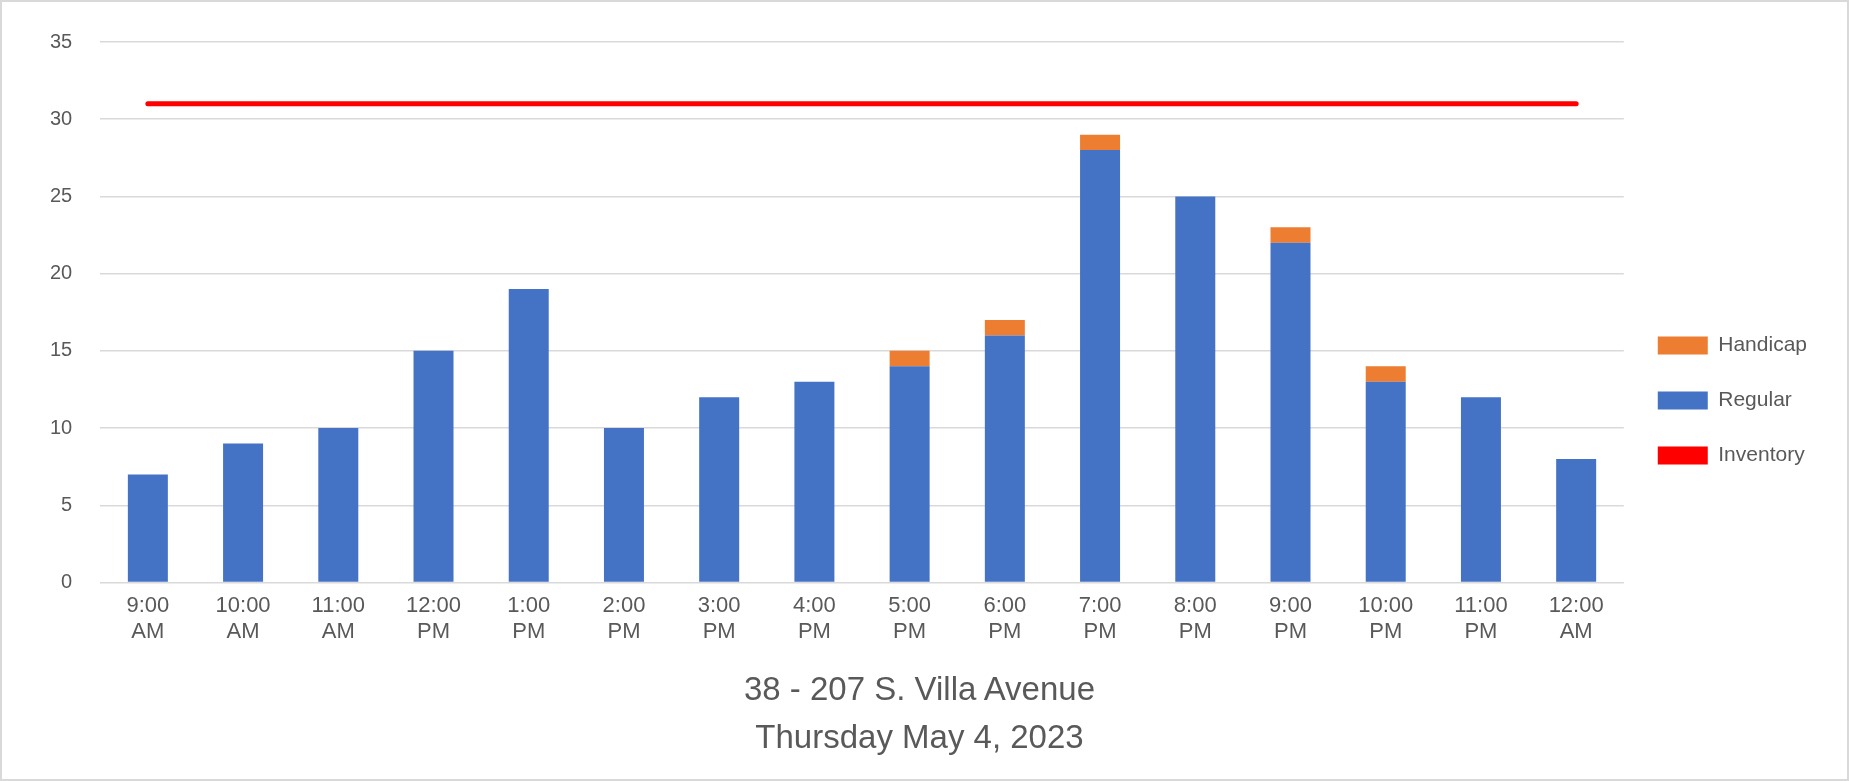  Describe the element at coordinates (67, 581) in the screenshot. I see `y-tick-label: 0` at that location.